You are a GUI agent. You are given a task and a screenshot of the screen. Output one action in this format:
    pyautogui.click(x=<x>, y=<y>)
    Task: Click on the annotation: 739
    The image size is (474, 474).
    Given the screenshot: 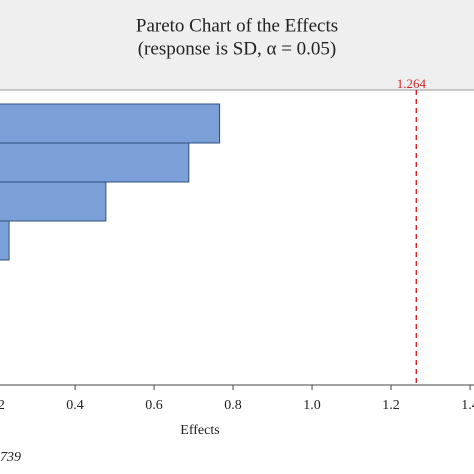 What is the action you would take?
    pyautogui.click(x=10, y=457)
    